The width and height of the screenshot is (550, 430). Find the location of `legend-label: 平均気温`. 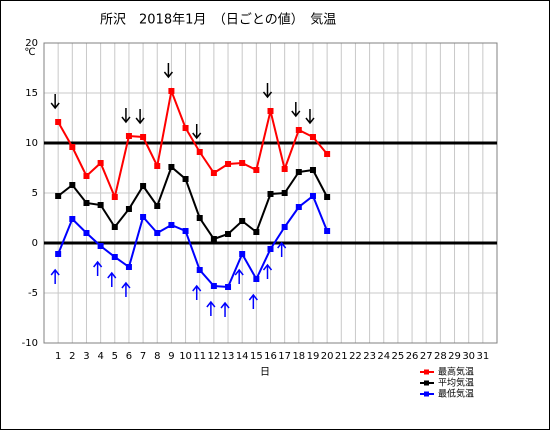

legend-label: 平均気温 is located at coordinates (456, 383).